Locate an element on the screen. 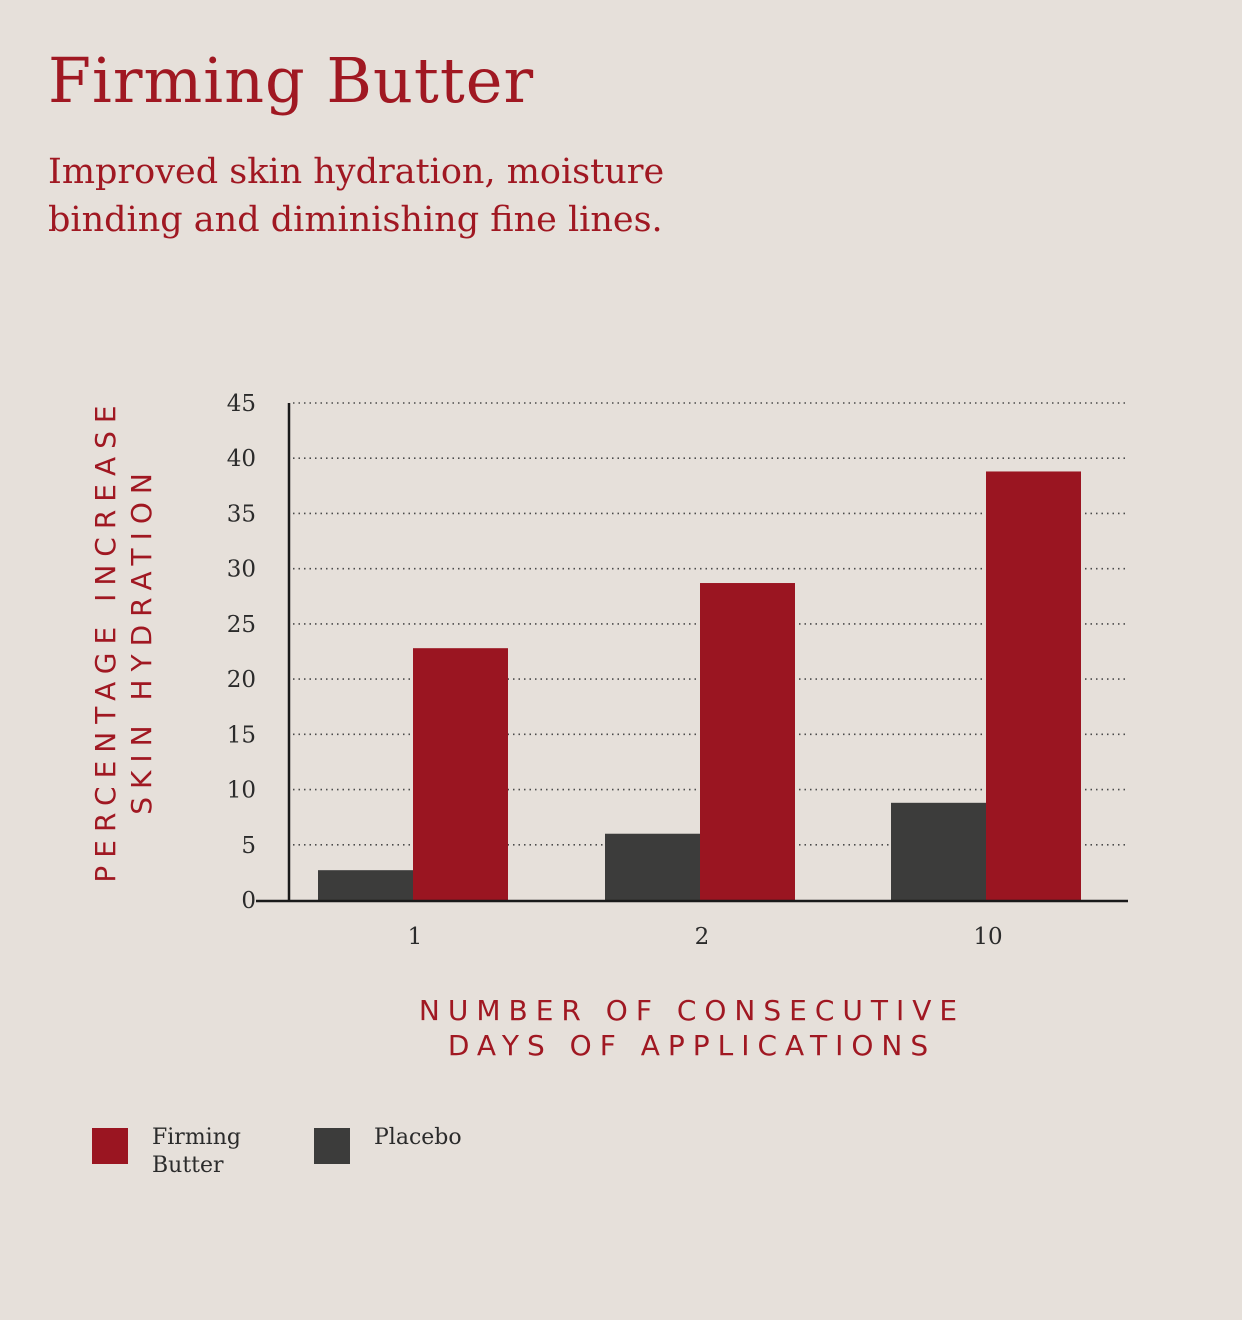 The width and height of the screenshot is (1242, 1320). y-axis-title-line-2: SKIN HYDRATION is located at coordinates (141, 640).